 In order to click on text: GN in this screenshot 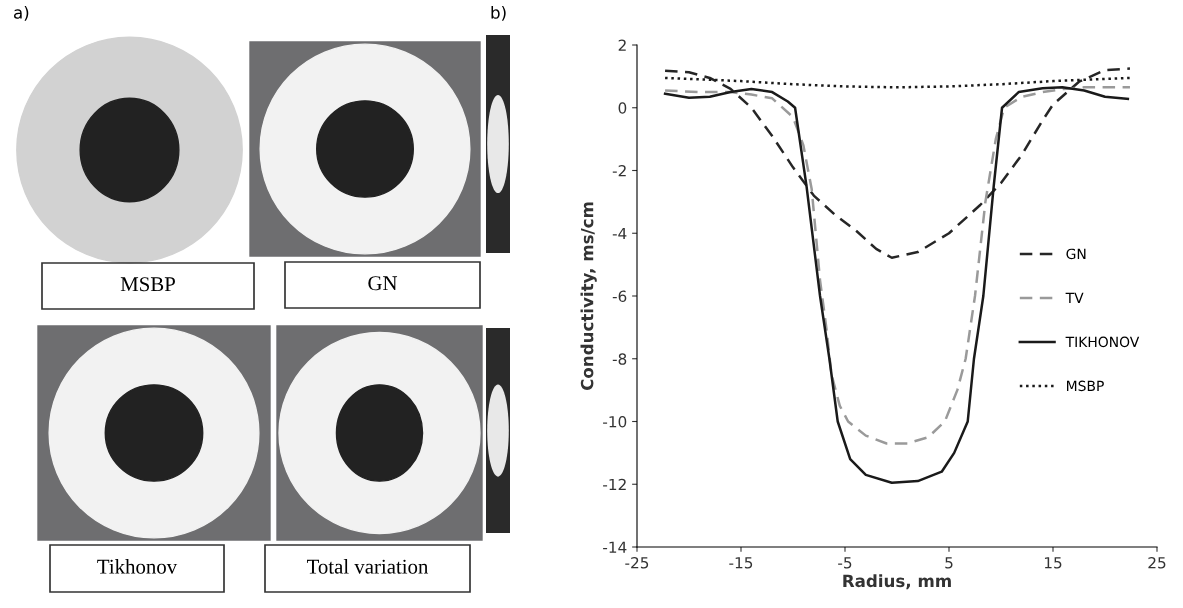, I will do `click(383, 283)`.